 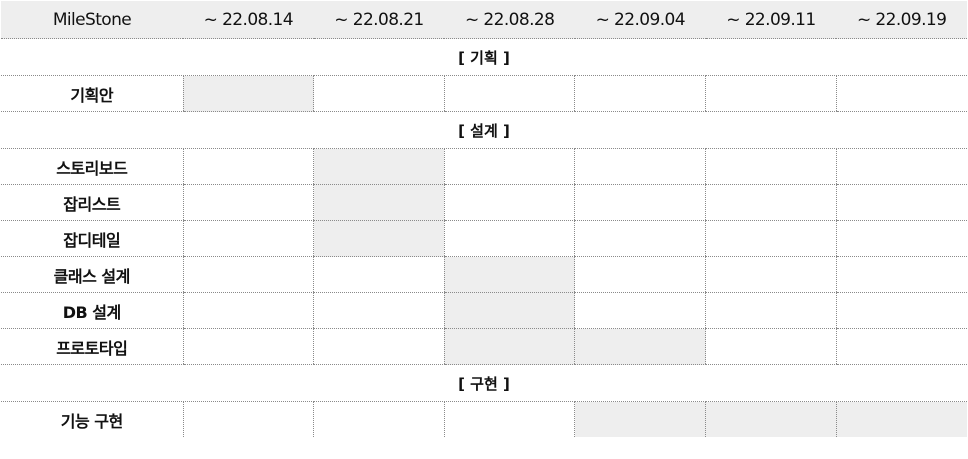 I want to click on task-label: 기획안, so click(x=92, y=93).